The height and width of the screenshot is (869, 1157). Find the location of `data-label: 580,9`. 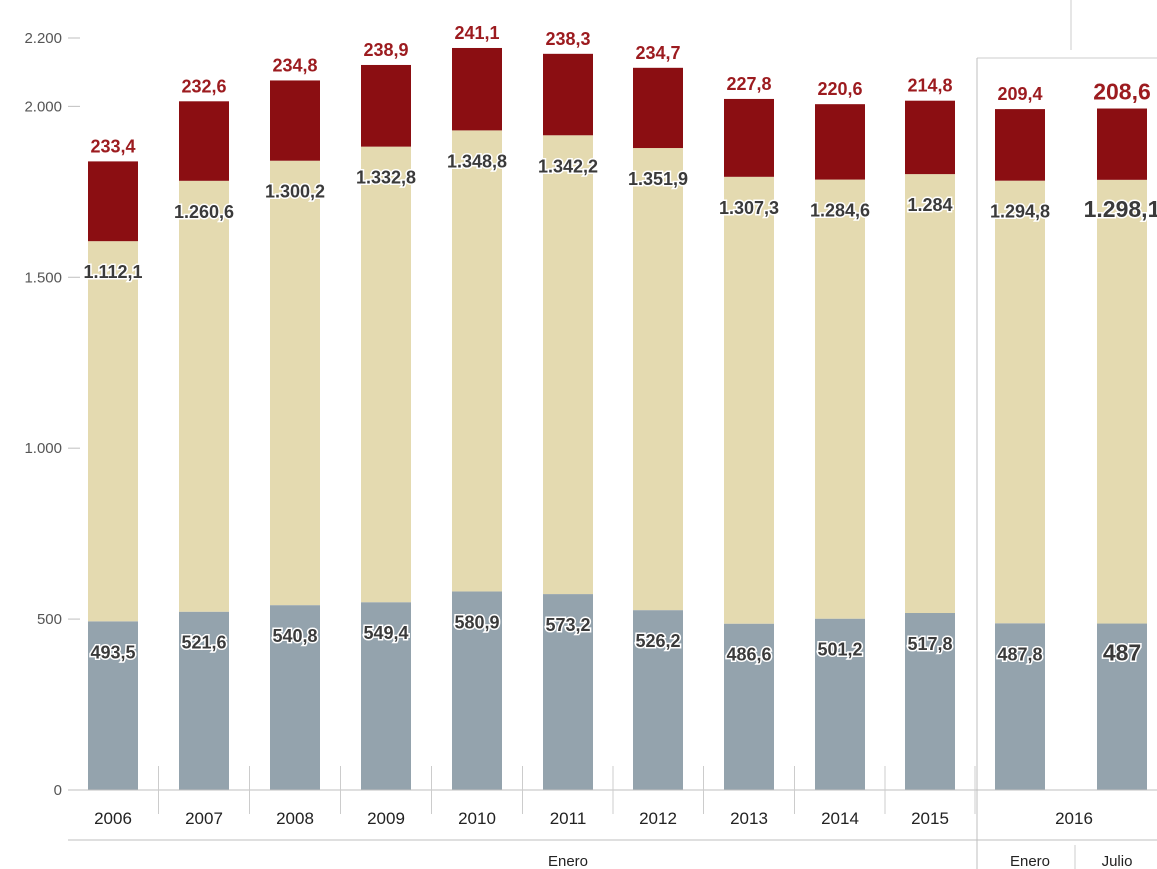

data-label: 580,9 is located at coordinates (476, 622).